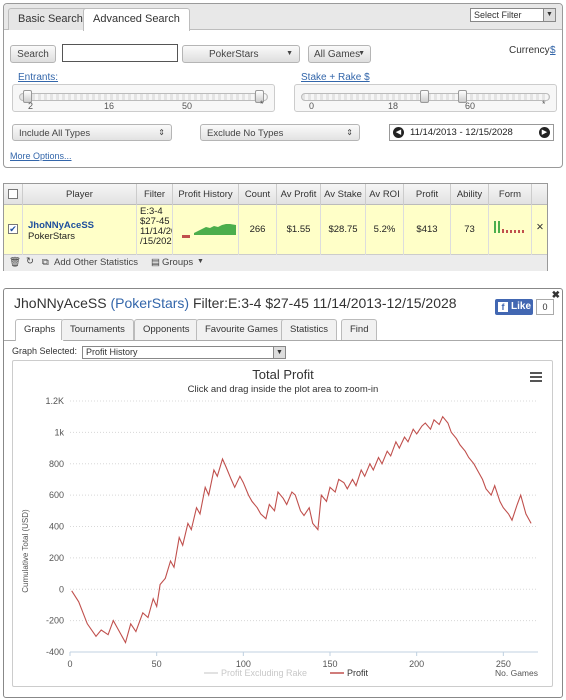 The width and height of the screenshot is (566, 700). I want to click on entrants-link: Entrants:, so click(38, 77).